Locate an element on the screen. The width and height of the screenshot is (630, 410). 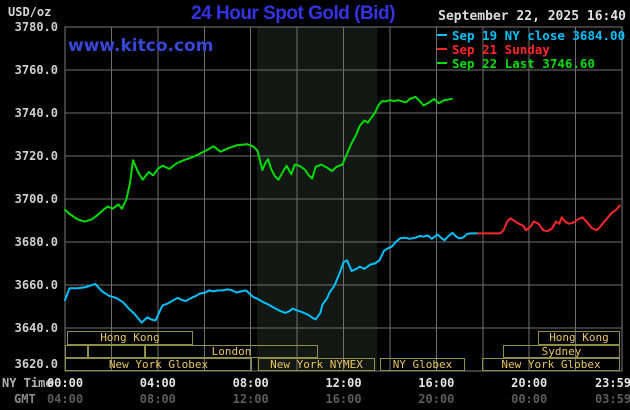
x-tick-ny-20:00: 20:00 is located at coordinates (529, 383).